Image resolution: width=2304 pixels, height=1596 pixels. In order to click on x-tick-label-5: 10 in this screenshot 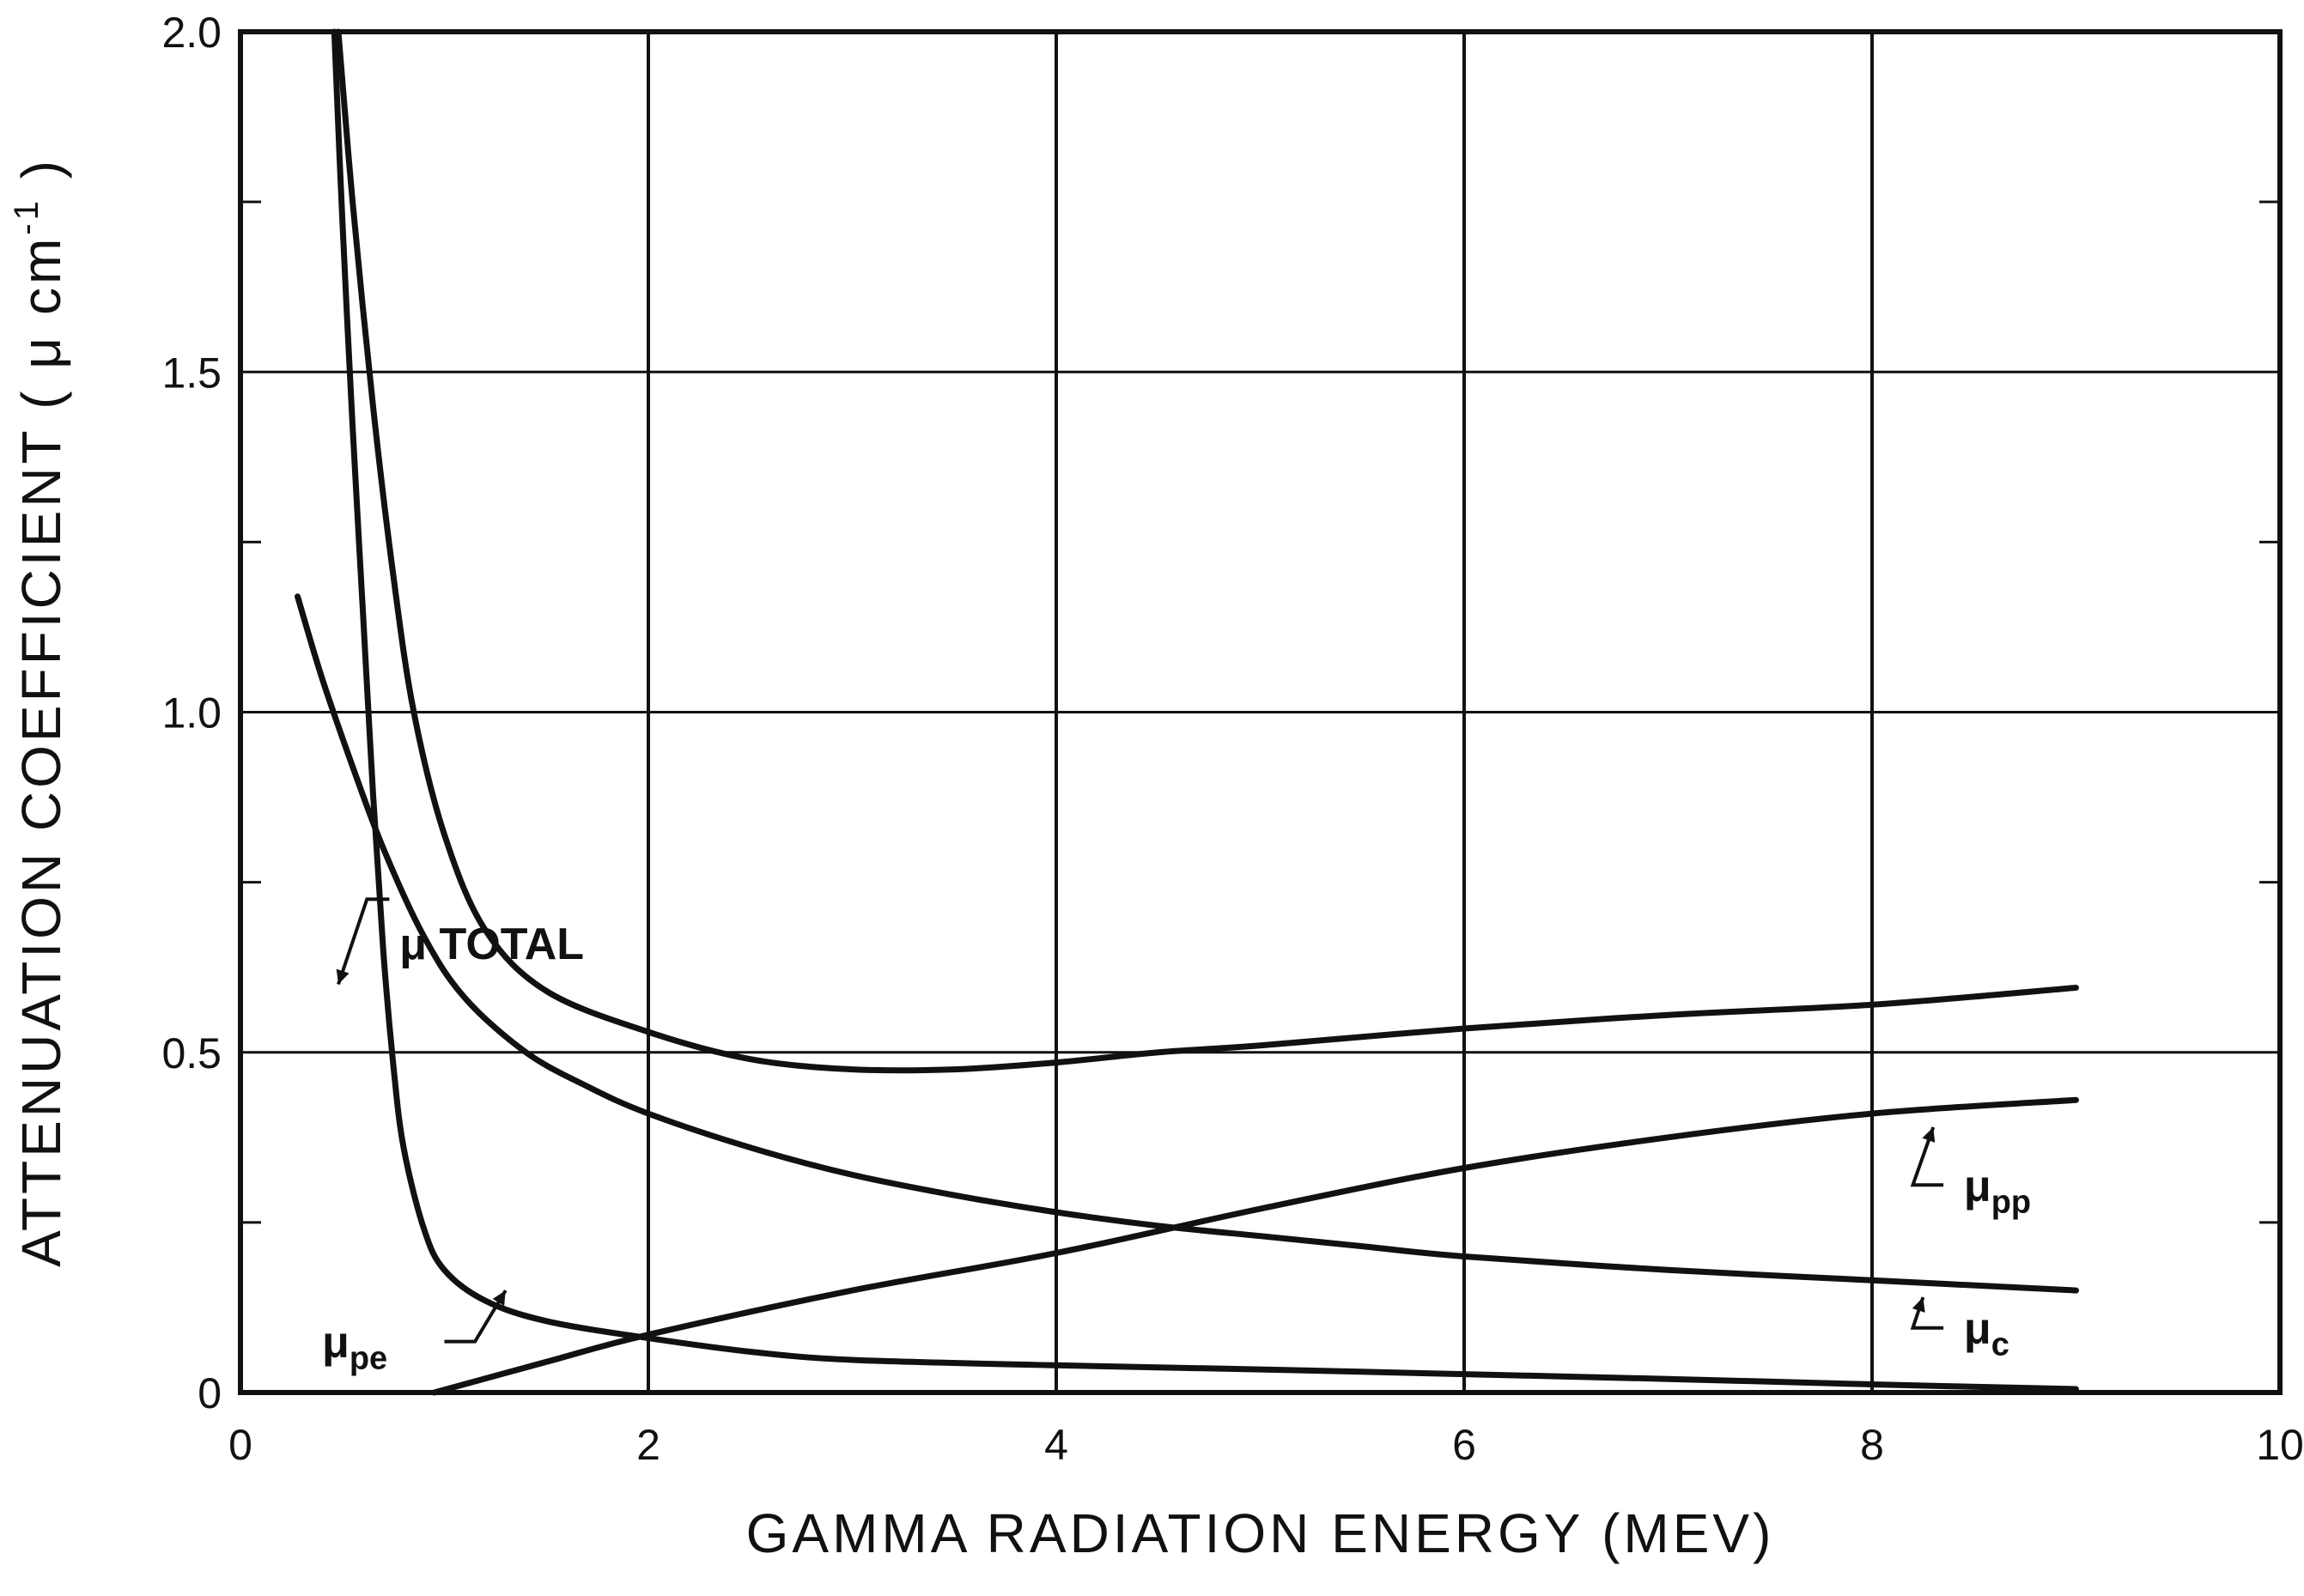, I will do `click(2280, 1445)`.